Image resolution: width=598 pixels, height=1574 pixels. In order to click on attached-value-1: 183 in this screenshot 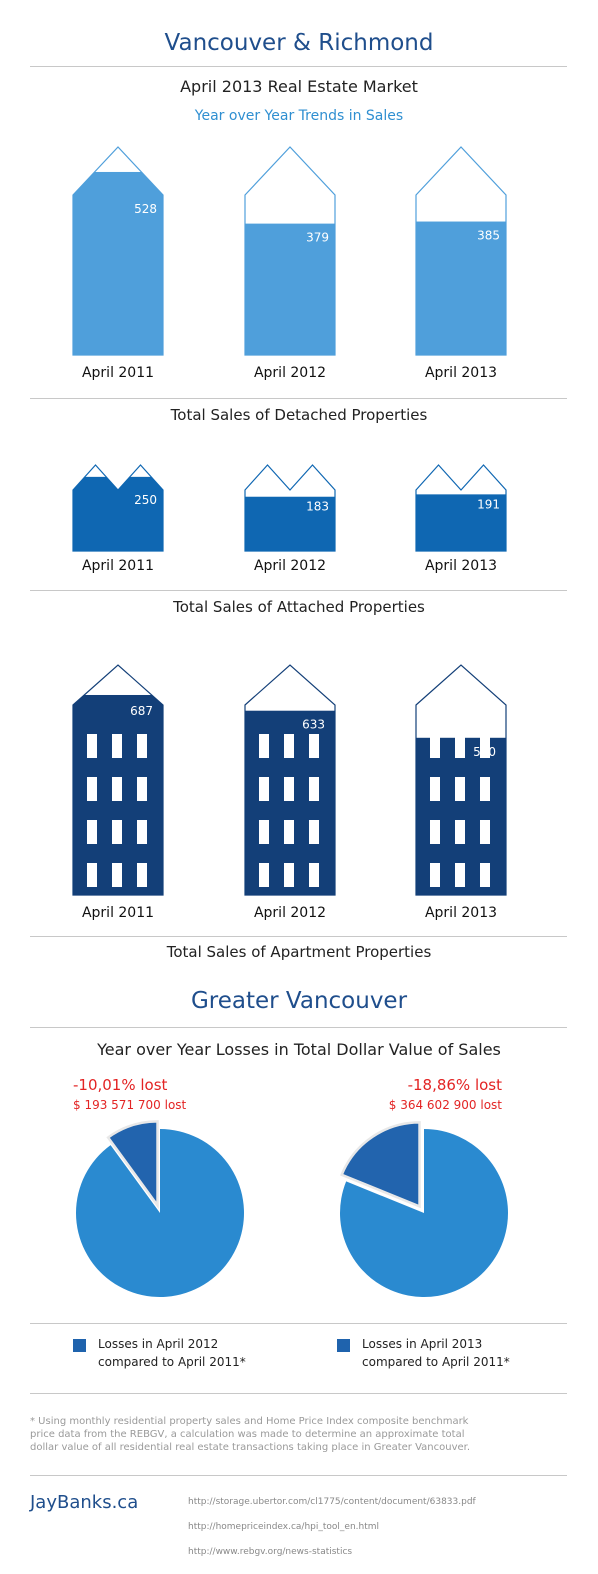, I will do `click(317, 507)`.